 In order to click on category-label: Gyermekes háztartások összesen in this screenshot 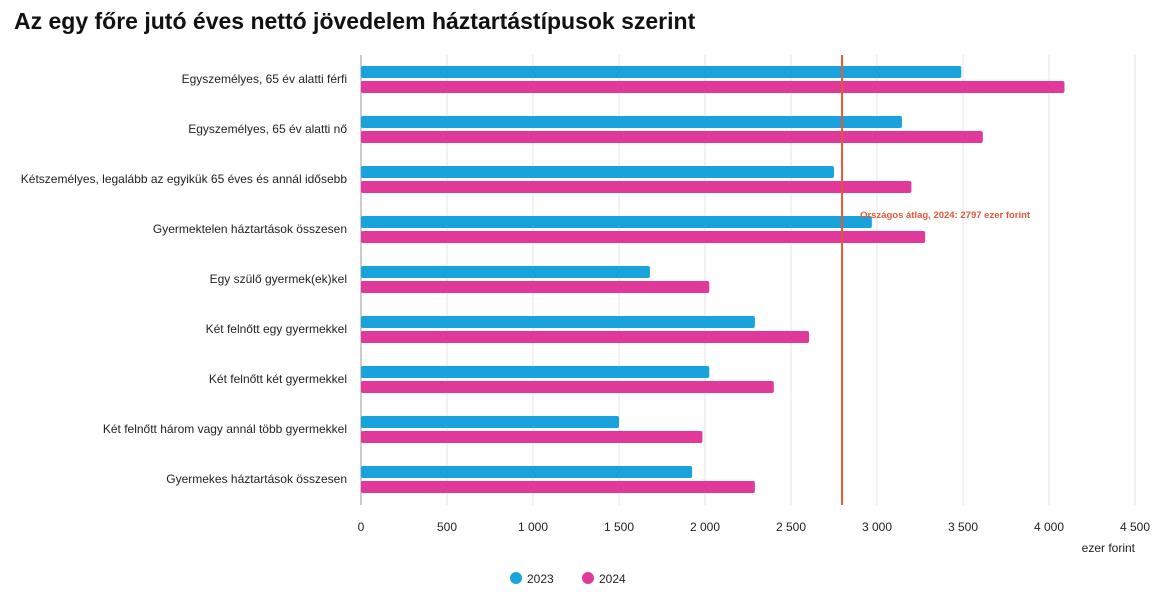, I will do `click(256, 479)`.